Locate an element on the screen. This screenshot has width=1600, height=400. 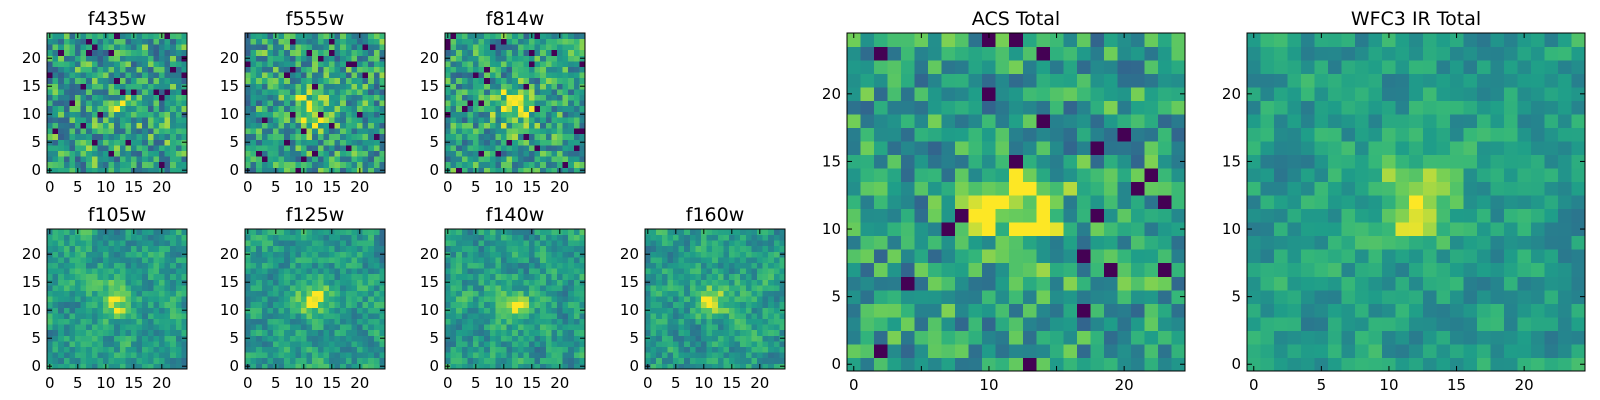
x-tick-label: 15 is located at coordinates (331, 383).